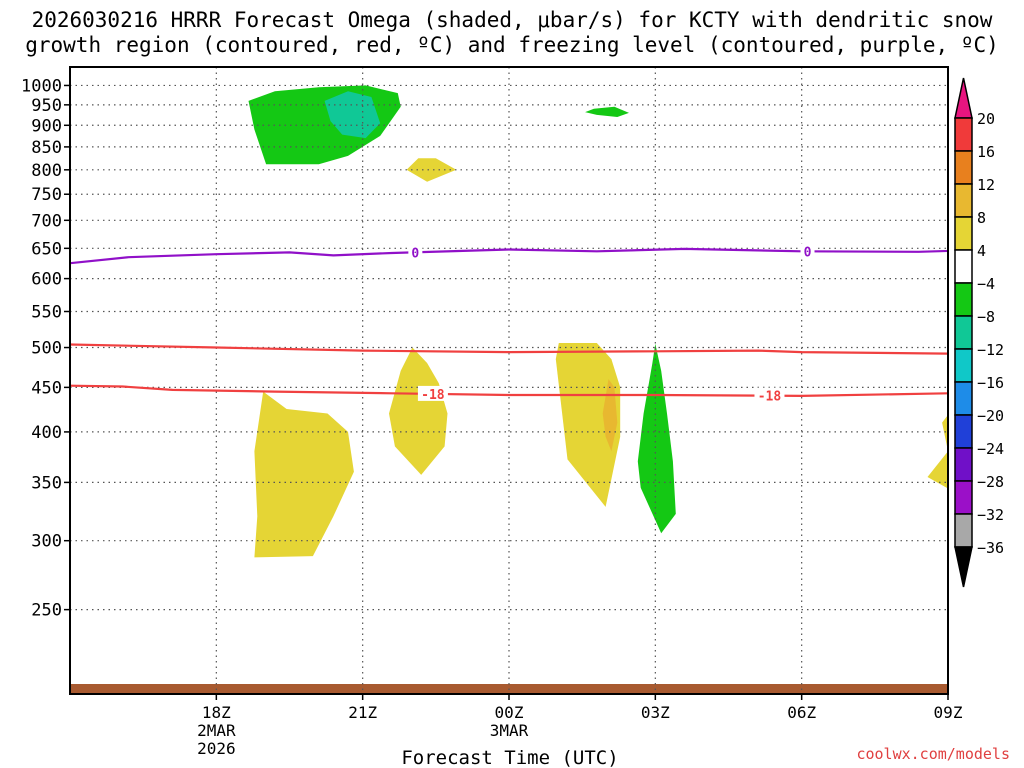 The height and width of the screenshot is (768, 1024). What do you see at coordinates (986, 119) in the screenshot?
I see `colorbar-label-1: 20` at bounding box center [986, 119].